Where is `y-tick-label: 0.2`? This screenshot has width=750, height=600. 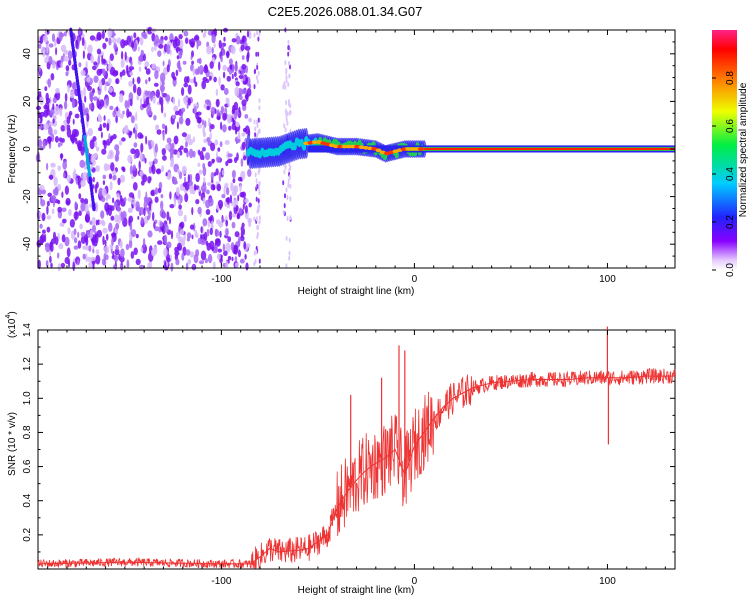 y-tick-label: 0.2 is located at coordinates (27, 534).